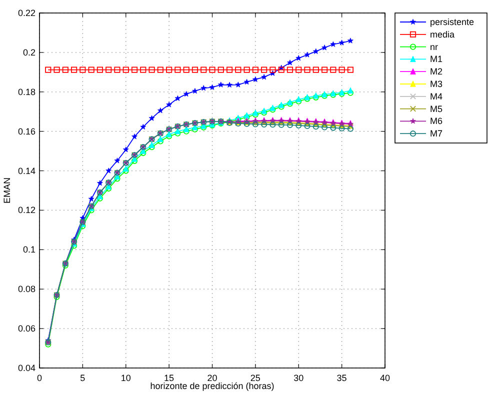  What do you see at coordinates (436, 71) in the screenshot?
I see `legend-label: M2` at bounding box center [436, 71].